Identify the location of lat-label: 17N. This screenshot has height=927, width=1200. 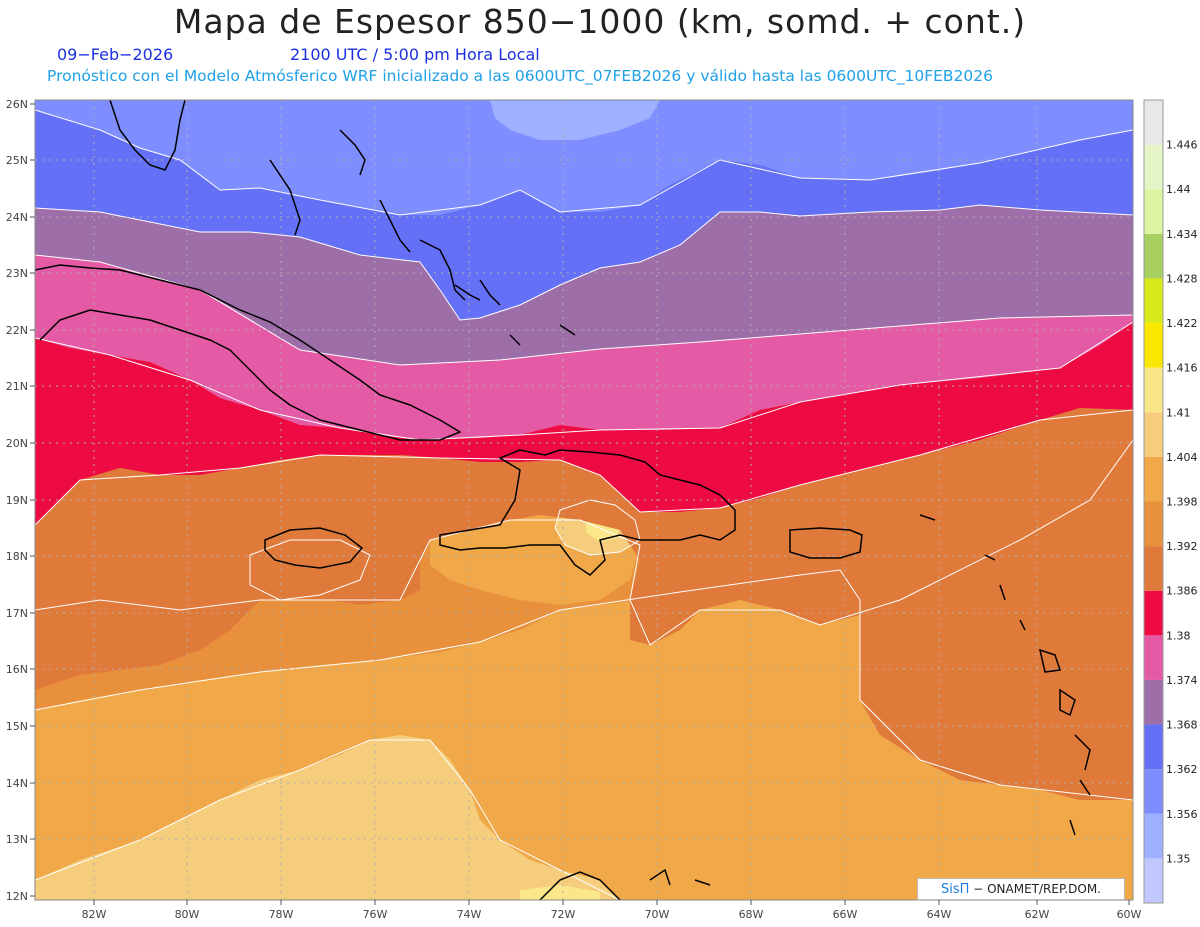
(17, 613).